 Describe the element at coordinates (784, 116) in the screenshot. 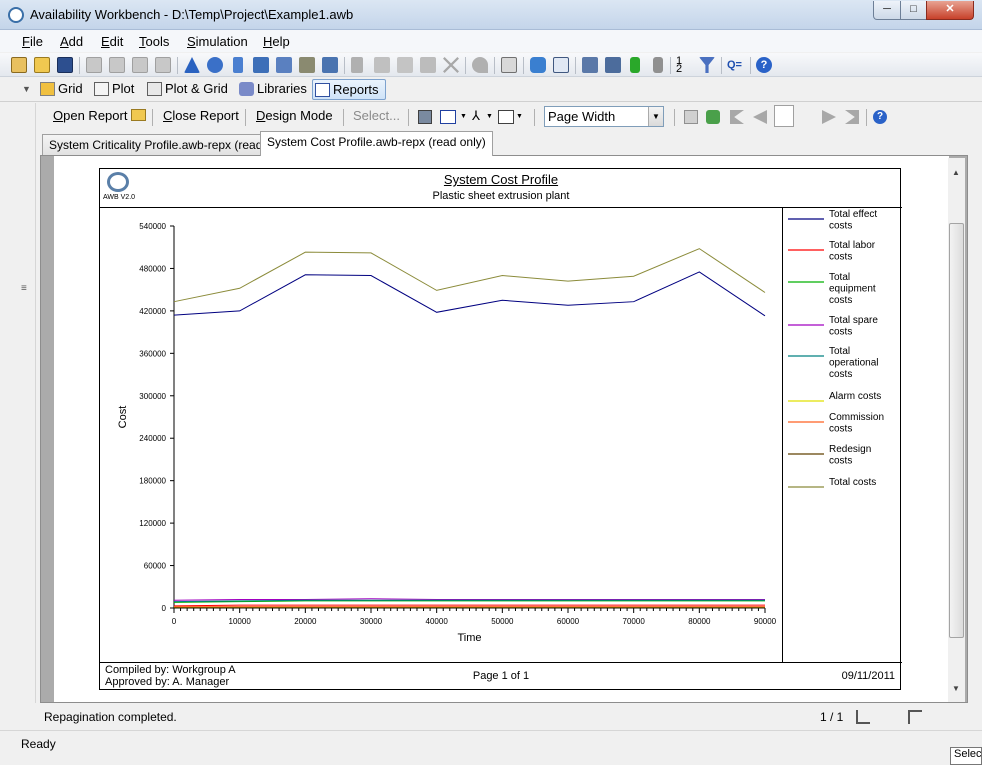

I see `page-number-input` at that location.